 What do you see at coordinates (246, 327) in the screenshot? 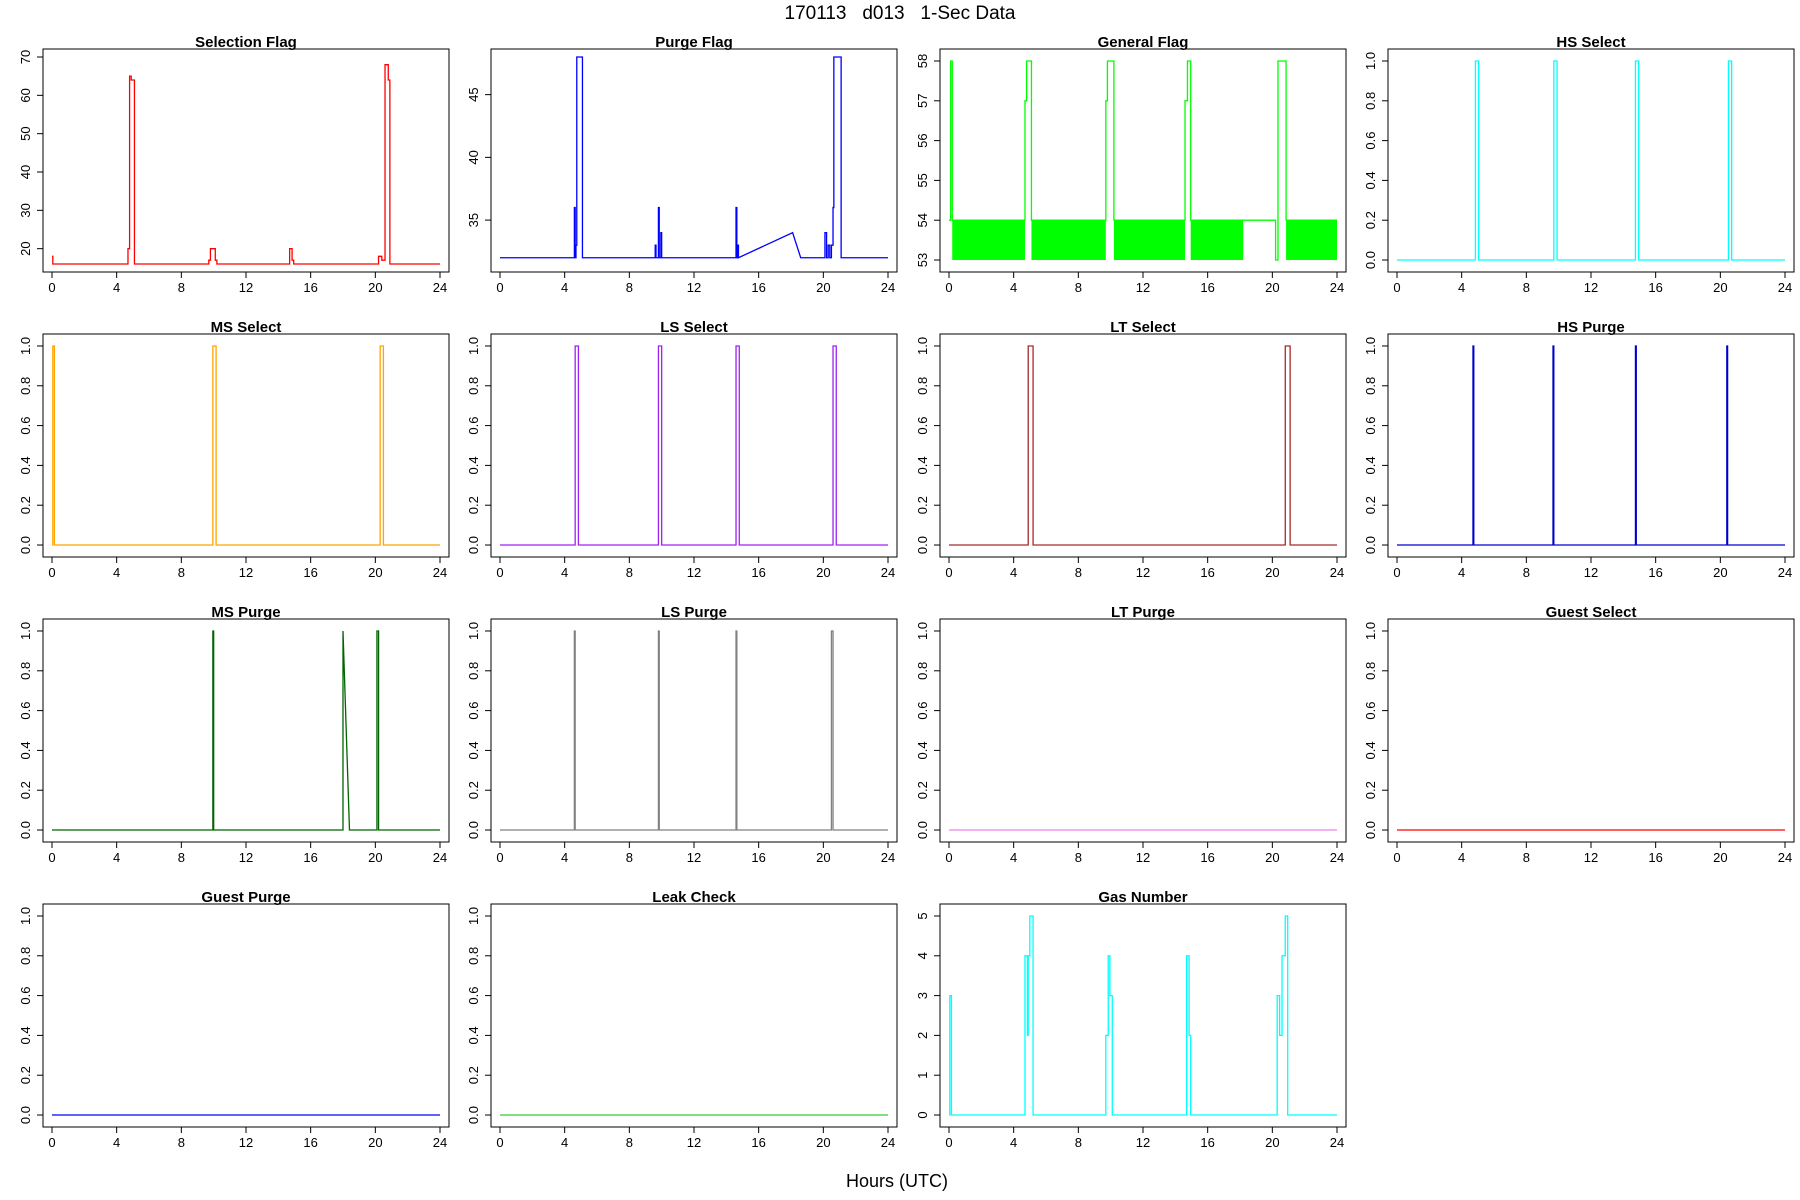
I see `panel-title: MS Select` at bounding box center [246, 327].